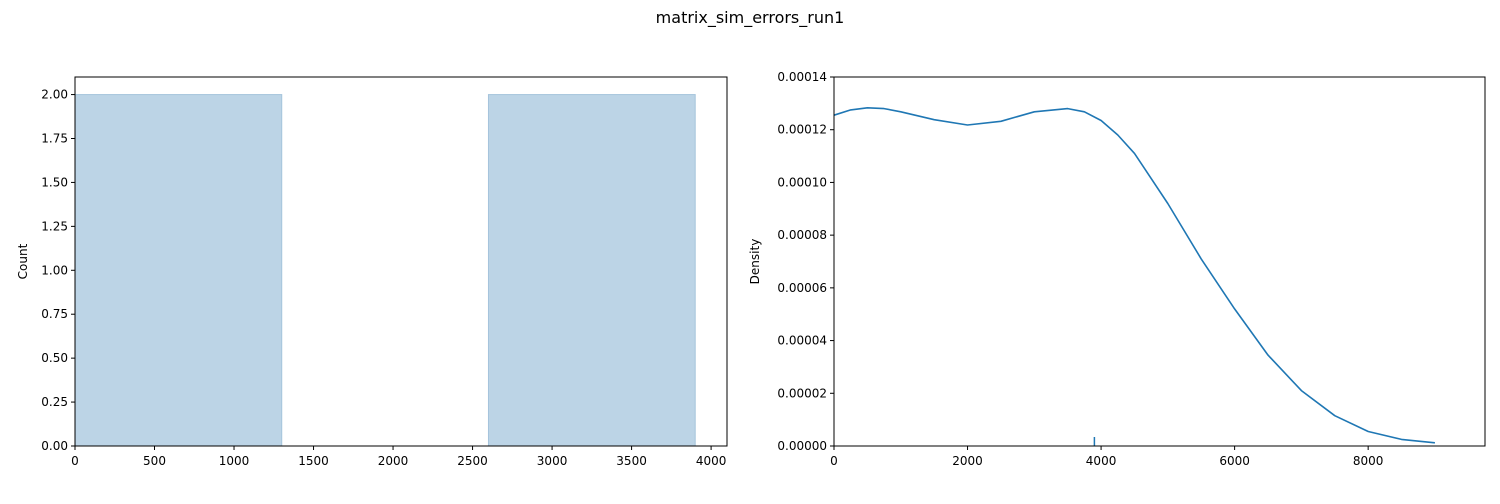  Describe the element at coordinates (154, 461) in the screenshot. I see `x-tick-label: 500` at that location.